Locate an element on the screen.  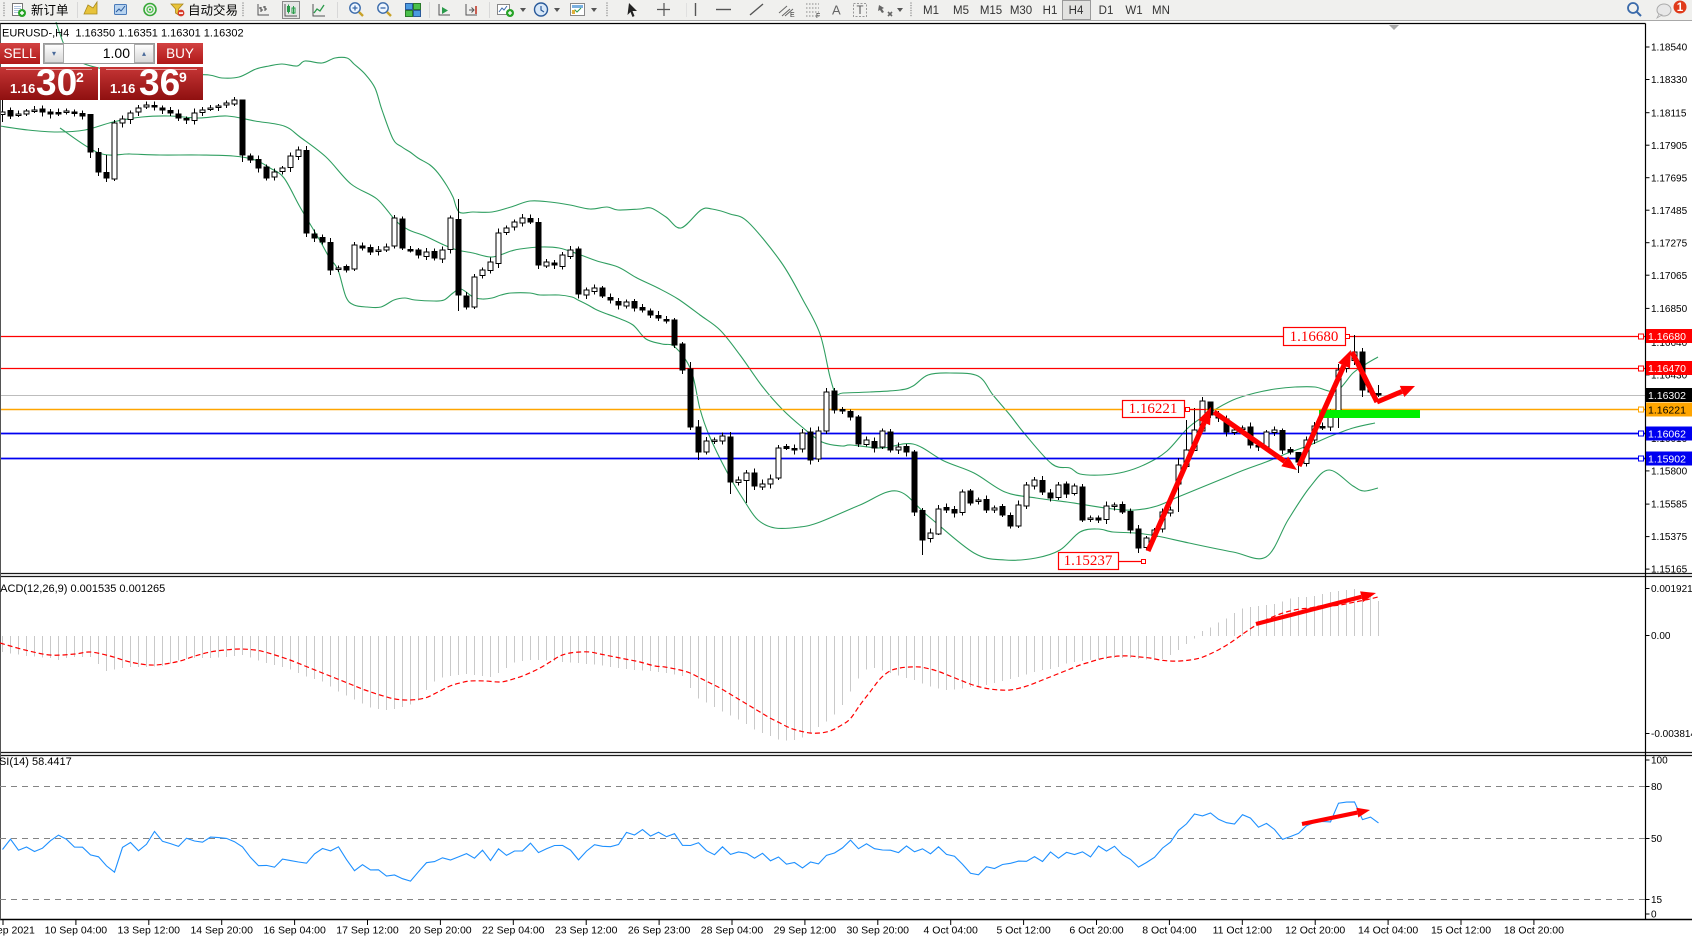
svg-text: 1.17275 is located at coordinates (1669, 243).